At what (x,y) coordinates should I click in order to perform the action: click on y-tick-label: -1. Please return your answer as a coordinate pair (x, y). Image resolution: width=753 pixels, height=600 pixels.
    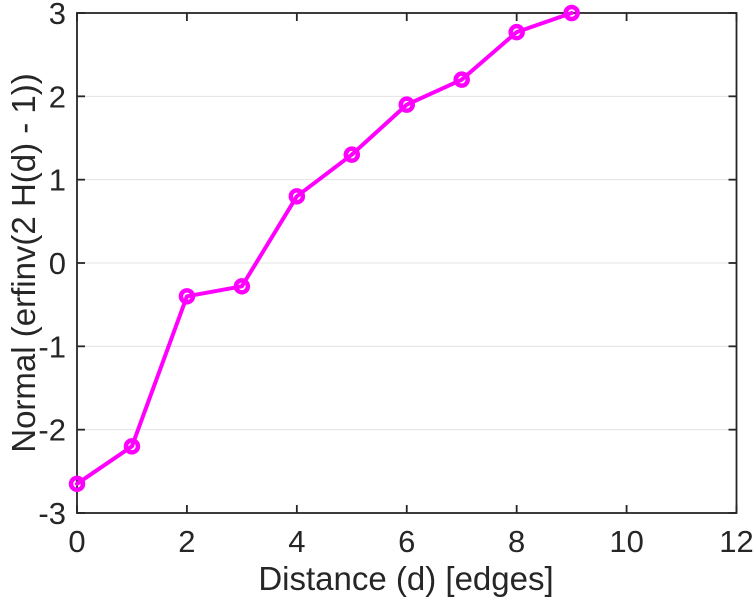
    Looking at the image, I should click on (52, 346).